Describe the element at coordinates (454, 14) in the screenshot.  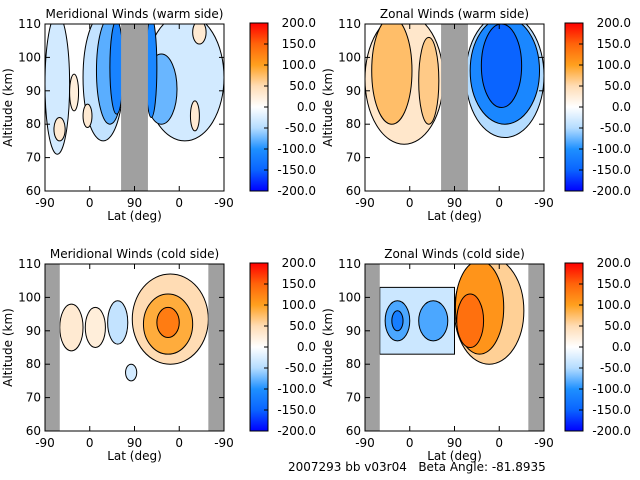
I see `panel-title: Zonal Winds (warm side)` at that location.